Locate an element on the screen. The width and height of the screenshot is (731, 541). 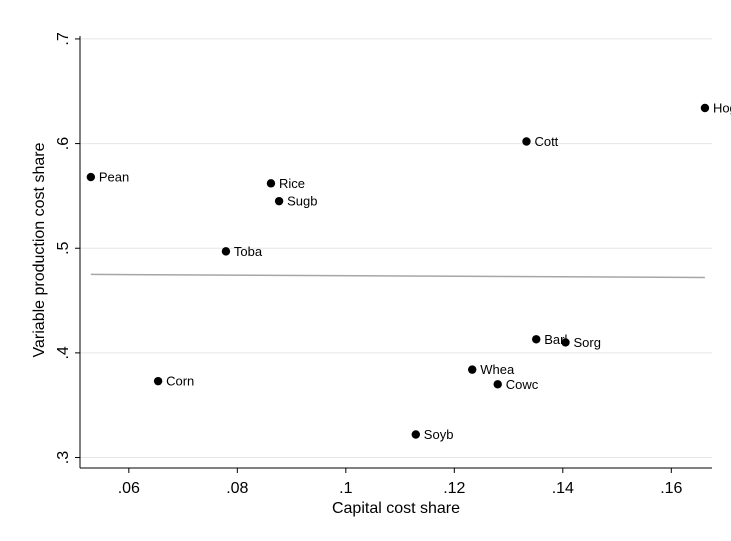
x-axis-title: Capital cost share is located at coordinates (396, 508).